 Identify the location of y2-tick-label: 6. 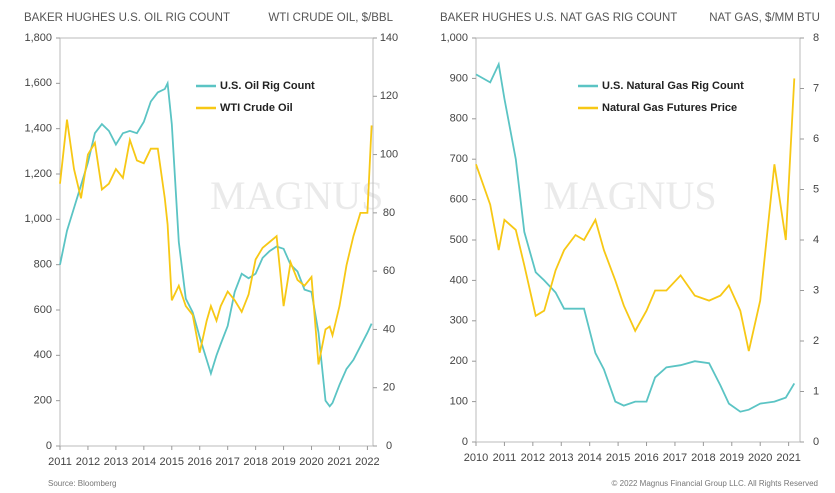
(816, 139).